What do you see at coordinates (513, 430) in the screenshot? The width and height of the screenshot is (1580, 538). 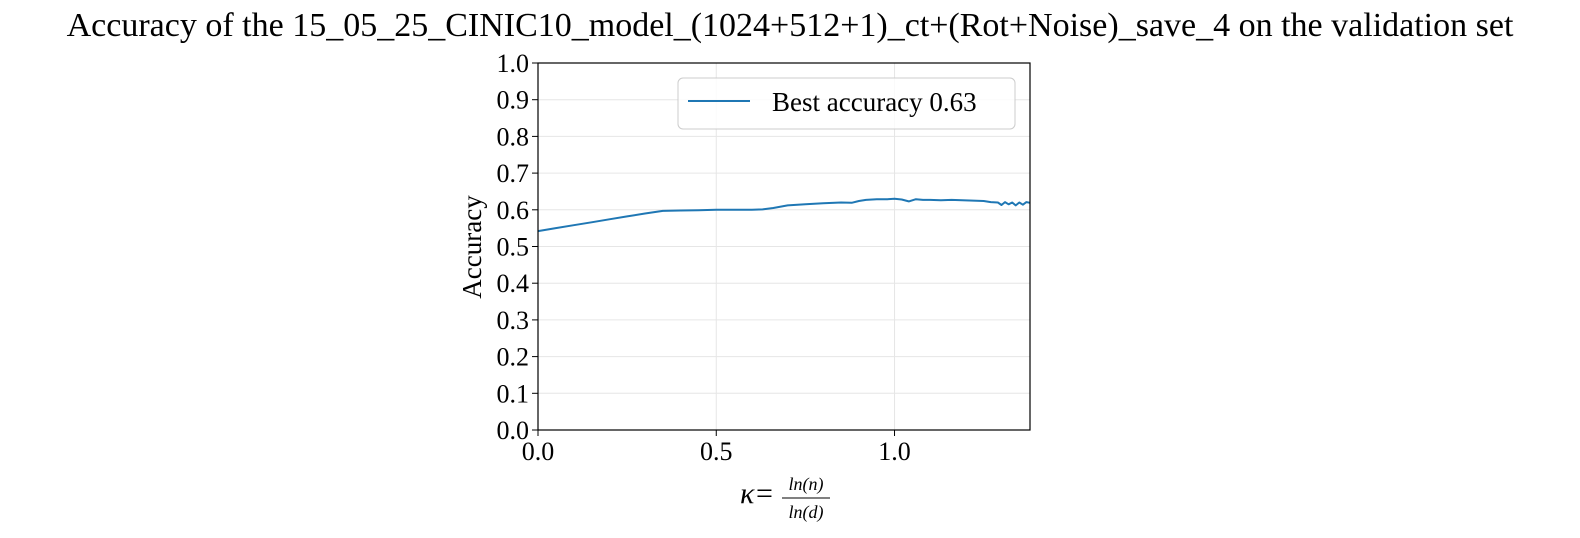 I see `y-tick-label: 0.0` at bounding box center [513, 430].